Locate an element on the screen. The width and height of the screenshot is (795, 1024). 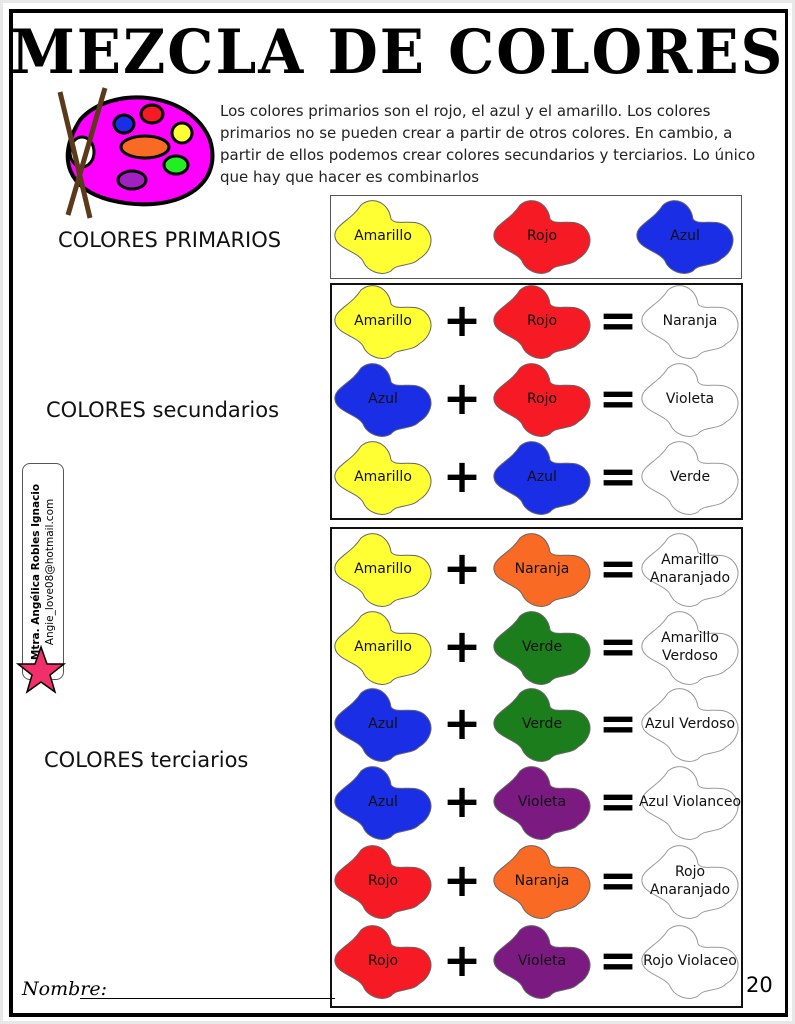
name-label: Nombre: is located at coordinates (64, 989).